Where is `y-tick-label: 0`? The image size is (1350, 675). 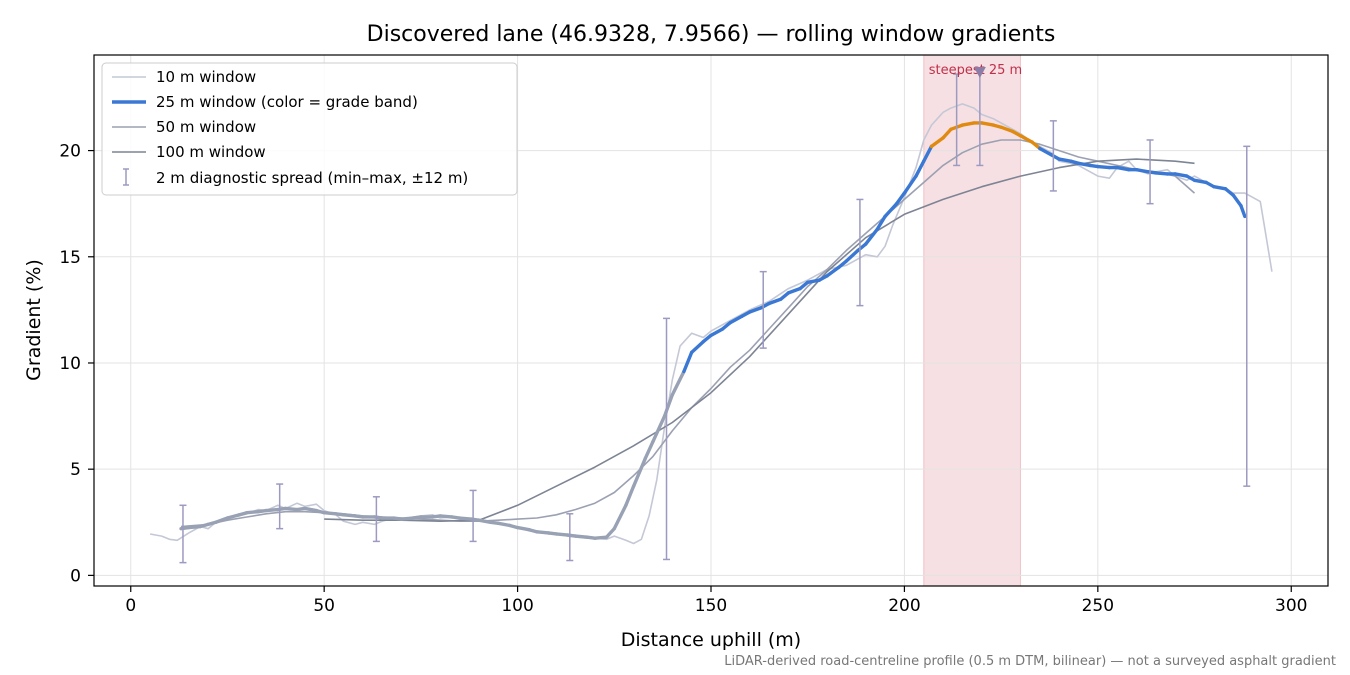
y-tick-label: 0 is located at coordinates (75, 576).